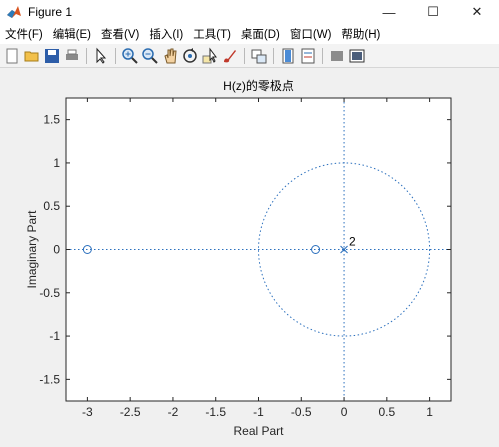  I want to click on menu-window: 窗口(W), so click(310, 35).